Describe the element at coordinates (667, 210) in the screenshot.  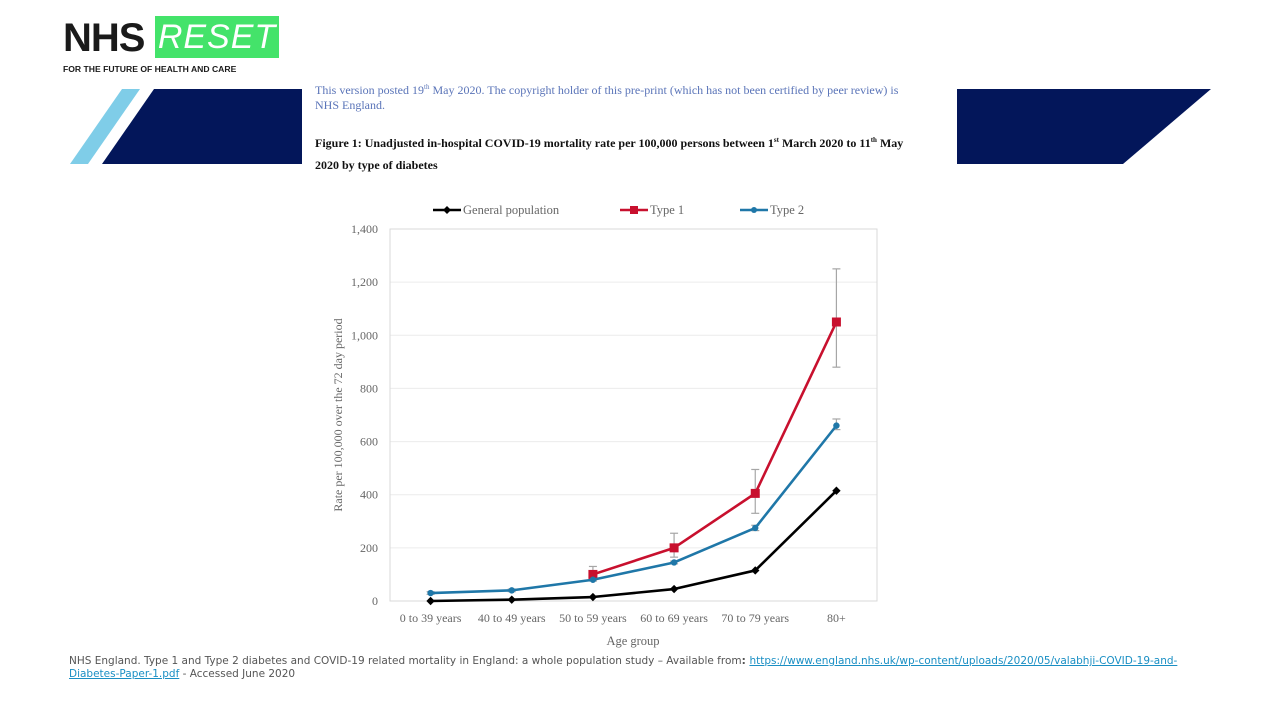
I see `legend-label: Type 1` at that location.